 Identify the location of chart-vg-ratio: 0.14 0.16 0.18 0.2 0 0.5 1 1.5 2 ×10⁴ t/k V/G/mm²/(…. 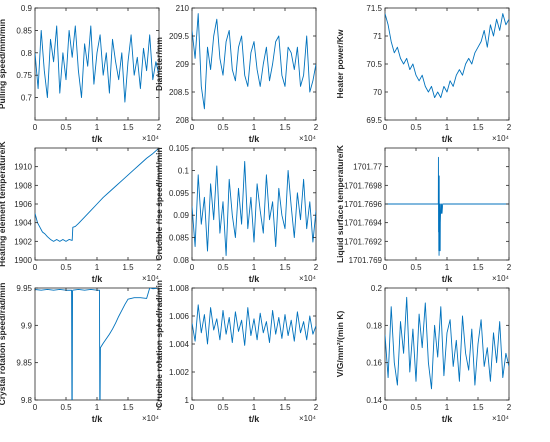
(423, 354).